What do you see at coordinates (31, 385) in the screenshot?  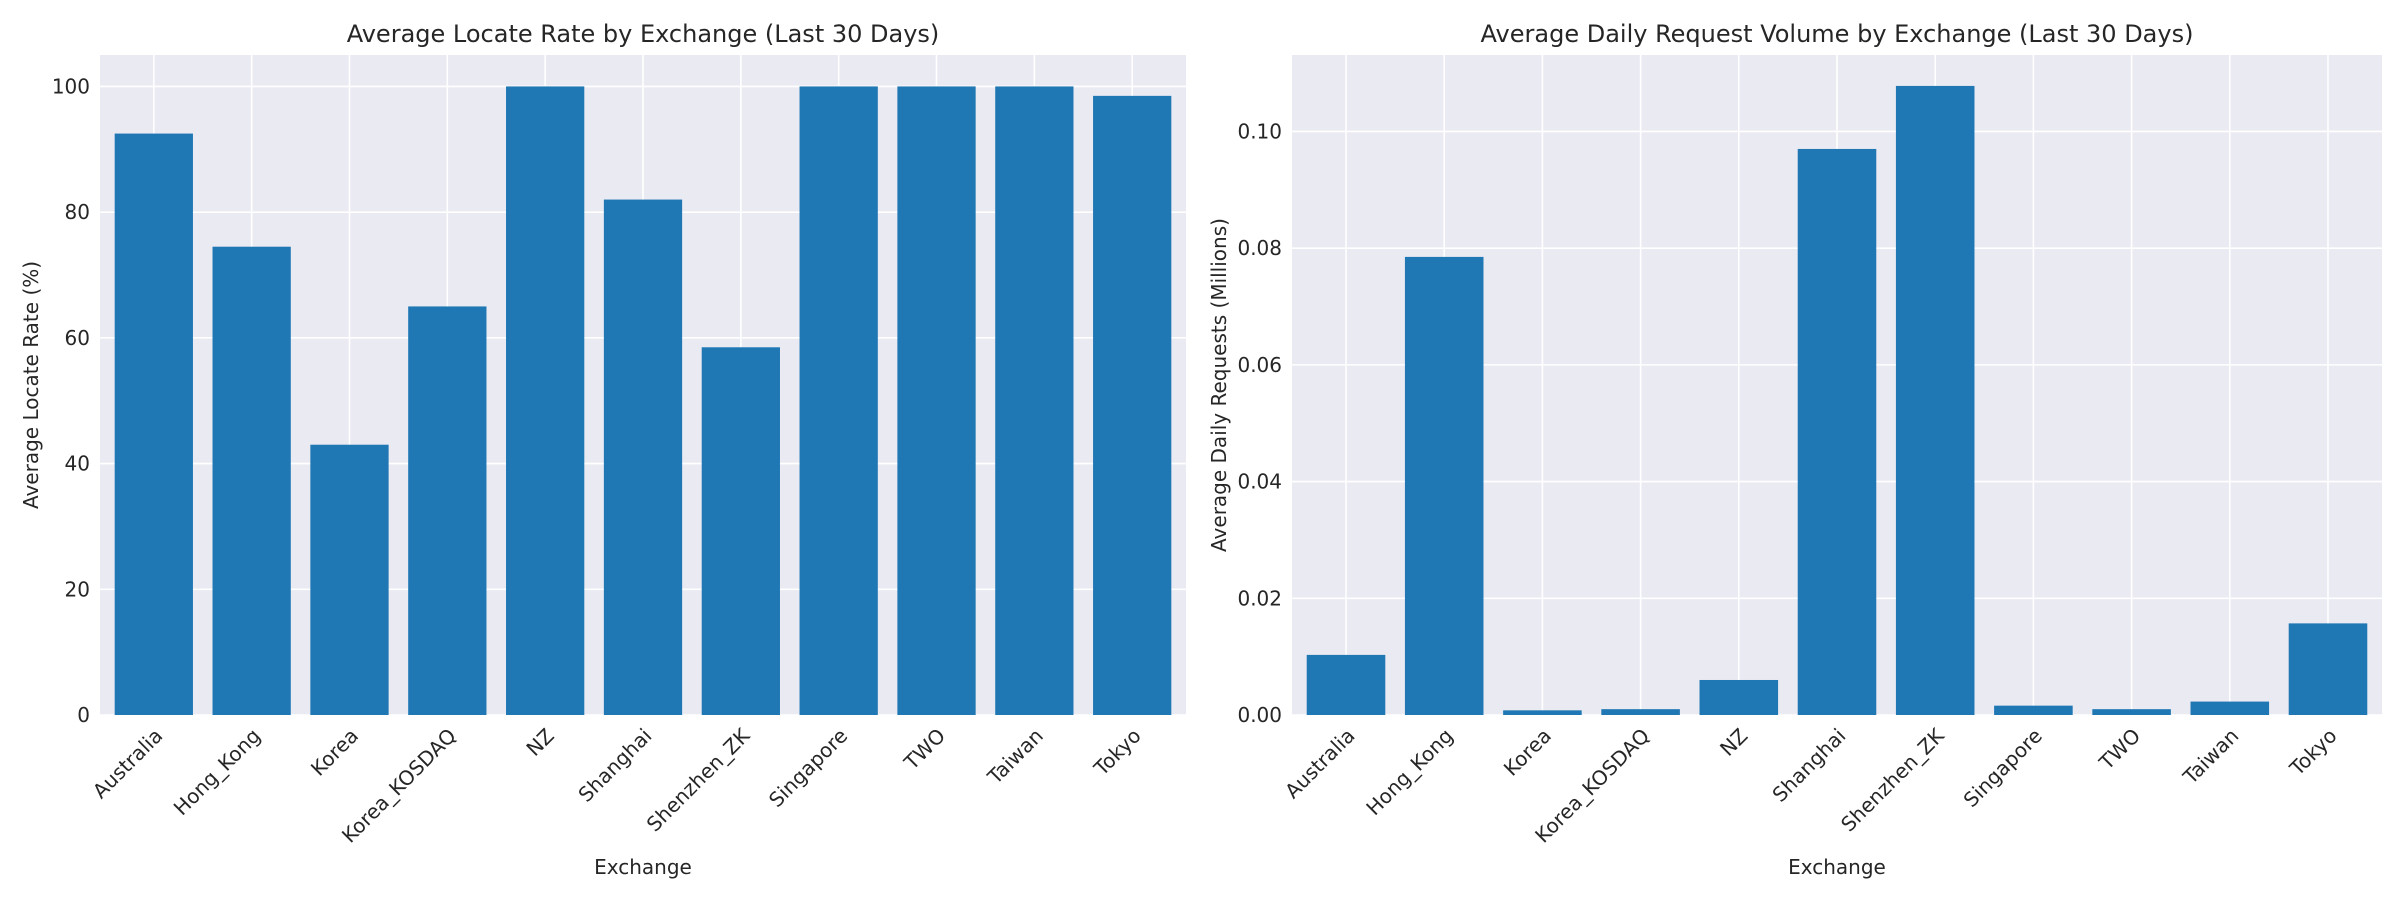 I see `y-axis-label: Average Locate Rate (%)` at bounding box center [31, 385].